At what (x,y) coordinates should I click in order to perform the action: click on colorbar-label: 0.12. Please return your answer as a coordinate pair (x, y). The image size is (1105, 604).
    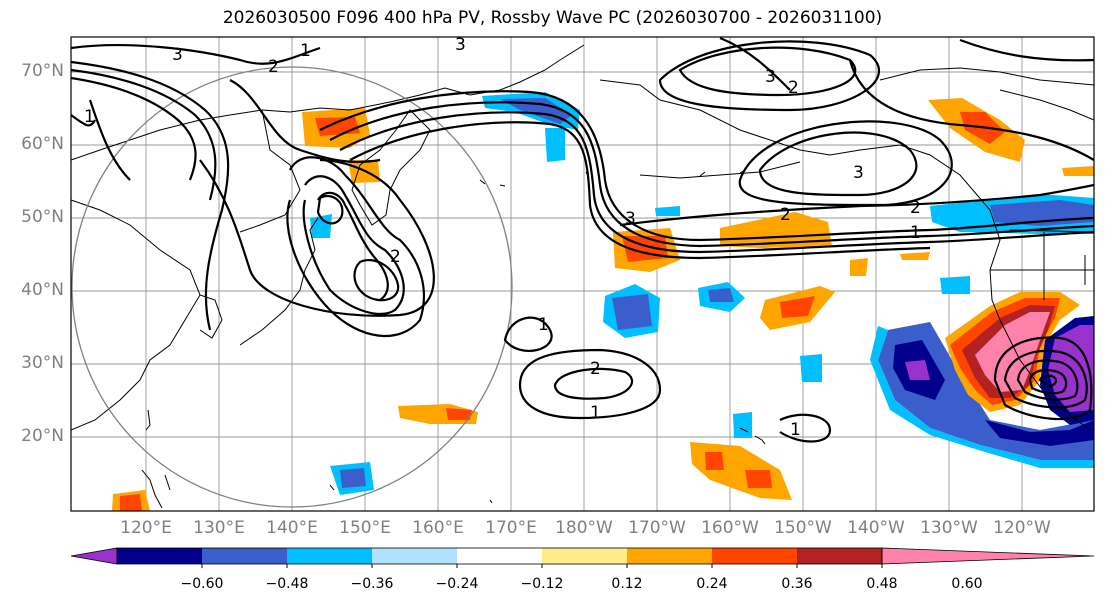
    Looking at the image, I should click on (627, 584).